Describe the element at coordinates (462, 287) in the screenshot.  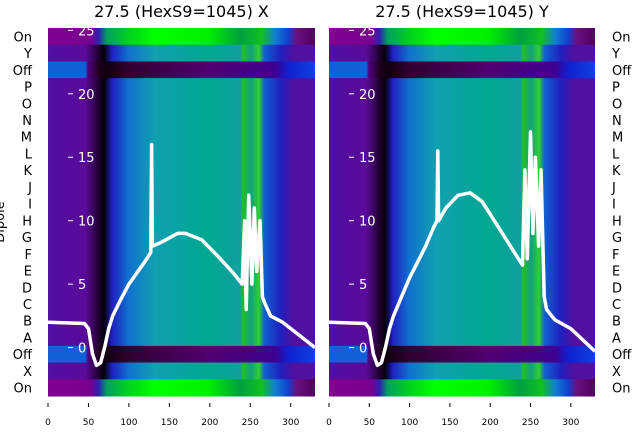
I see `heatmap-row-d` at that location.